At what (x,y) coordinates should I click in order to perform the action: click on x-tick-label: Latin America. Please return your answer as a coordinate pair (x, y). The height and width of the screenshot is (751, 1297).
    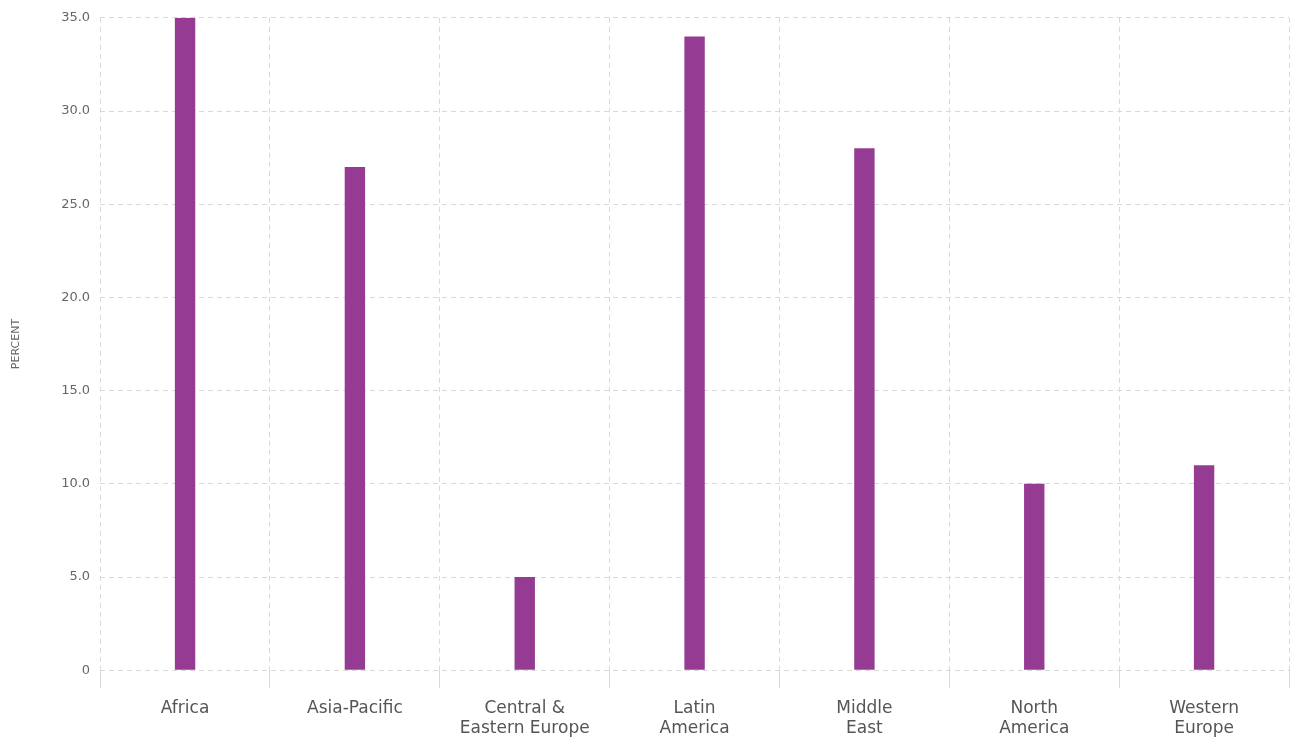
    Looking at the image, I should click on (694, 717).